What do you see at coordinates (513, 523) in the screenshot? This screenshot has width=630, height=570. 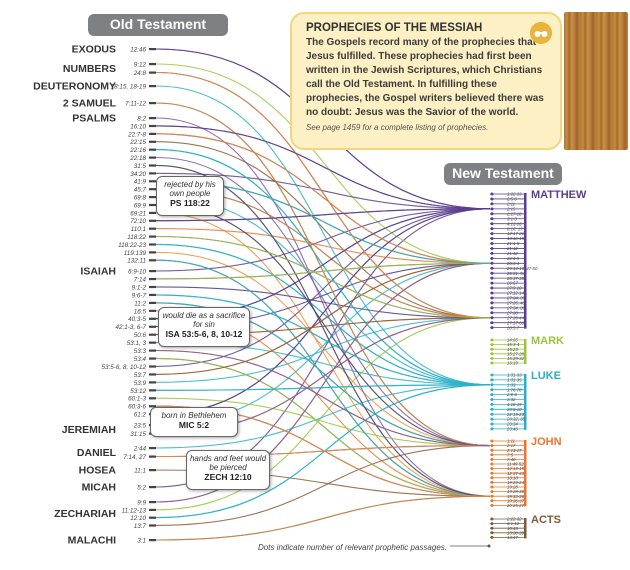 I see `nt-reference: 6:1-12` at bounding box center [513, 523].